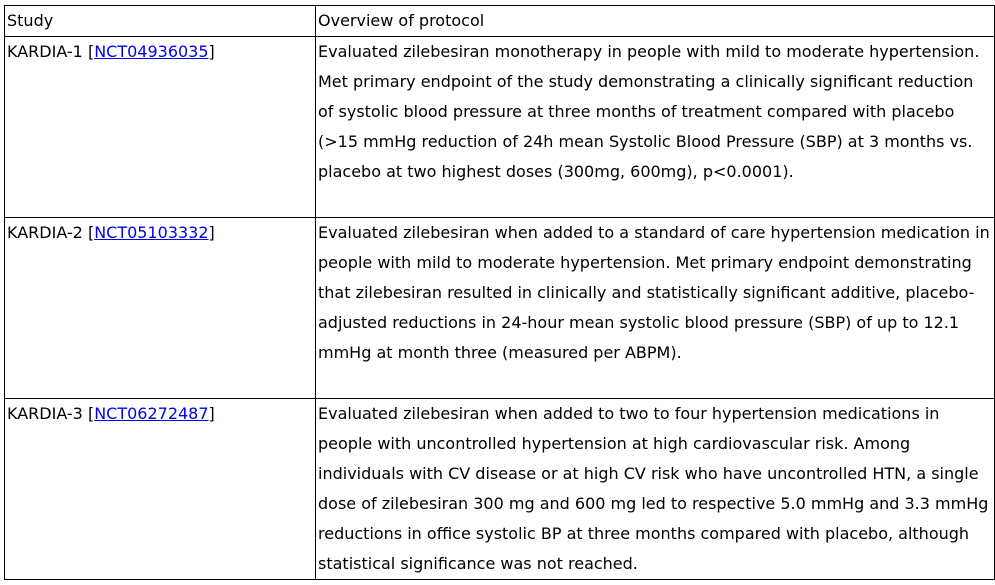 The height and width of the screenshot is (585, 995). Describe the element at coordinates (45, 413) in the screenshot. I see `study-name: KARDIA-3` at that location.